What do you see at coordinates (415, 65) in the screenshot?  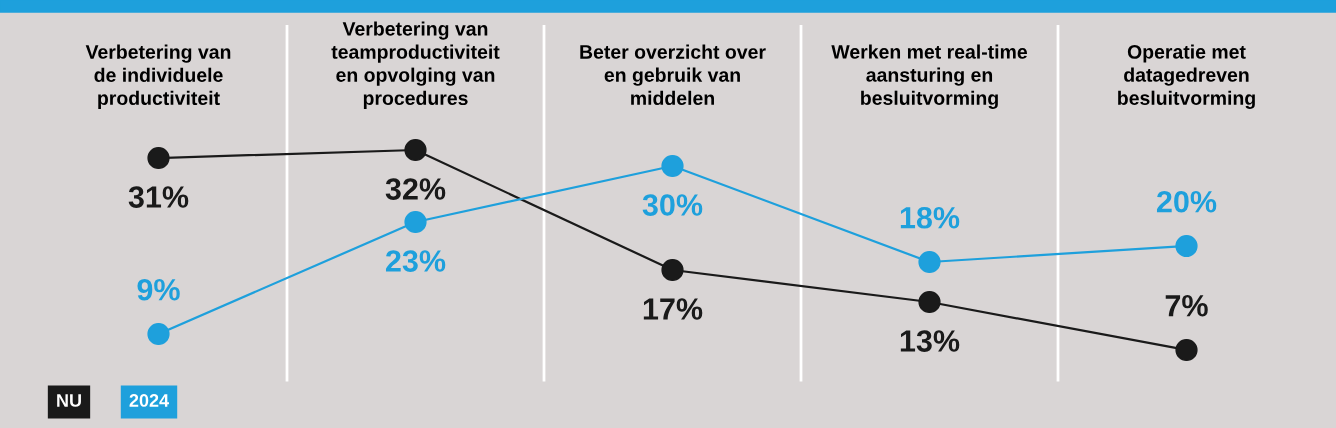 I see `x-tick-label: Verbetering van teamproductiviteit en opvolging van procedures` at bounding box center [415, 65].